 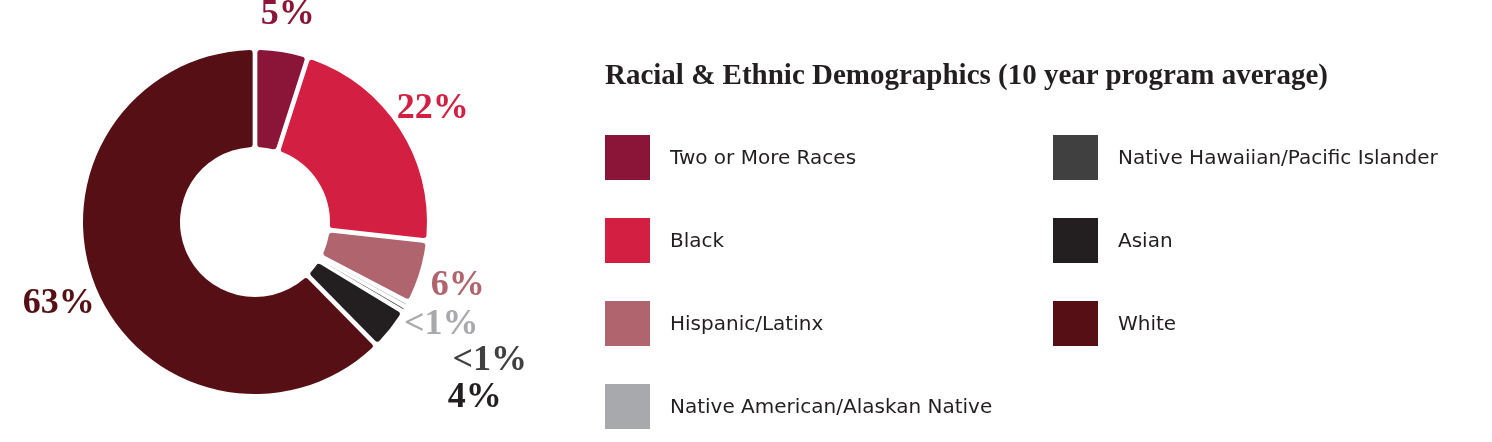 I want to click on legend-label: Two or More Races, so click(x=763, y=156).